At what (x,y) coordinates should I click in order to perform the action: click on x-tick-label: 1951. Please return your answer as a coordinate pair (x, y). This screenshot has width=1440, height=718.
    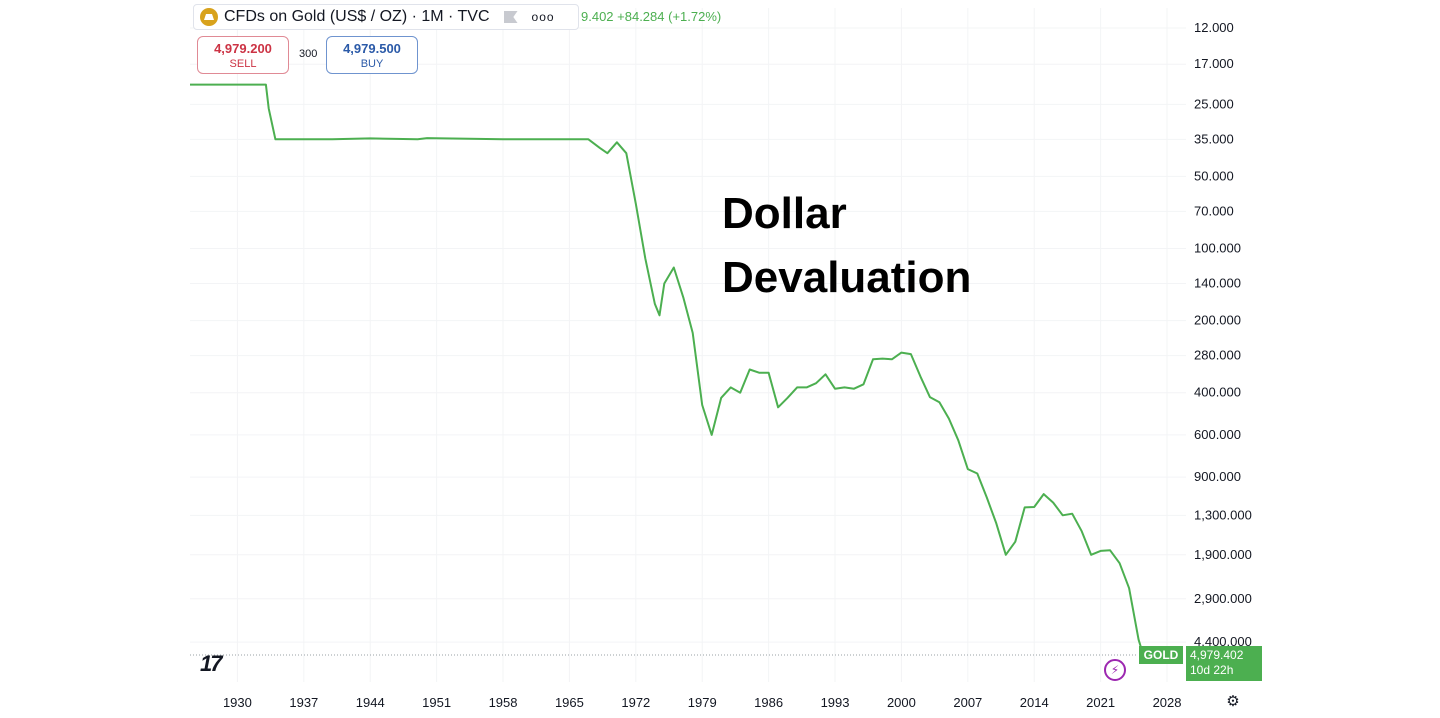
    Looking at the image, I should click on (436, 702).